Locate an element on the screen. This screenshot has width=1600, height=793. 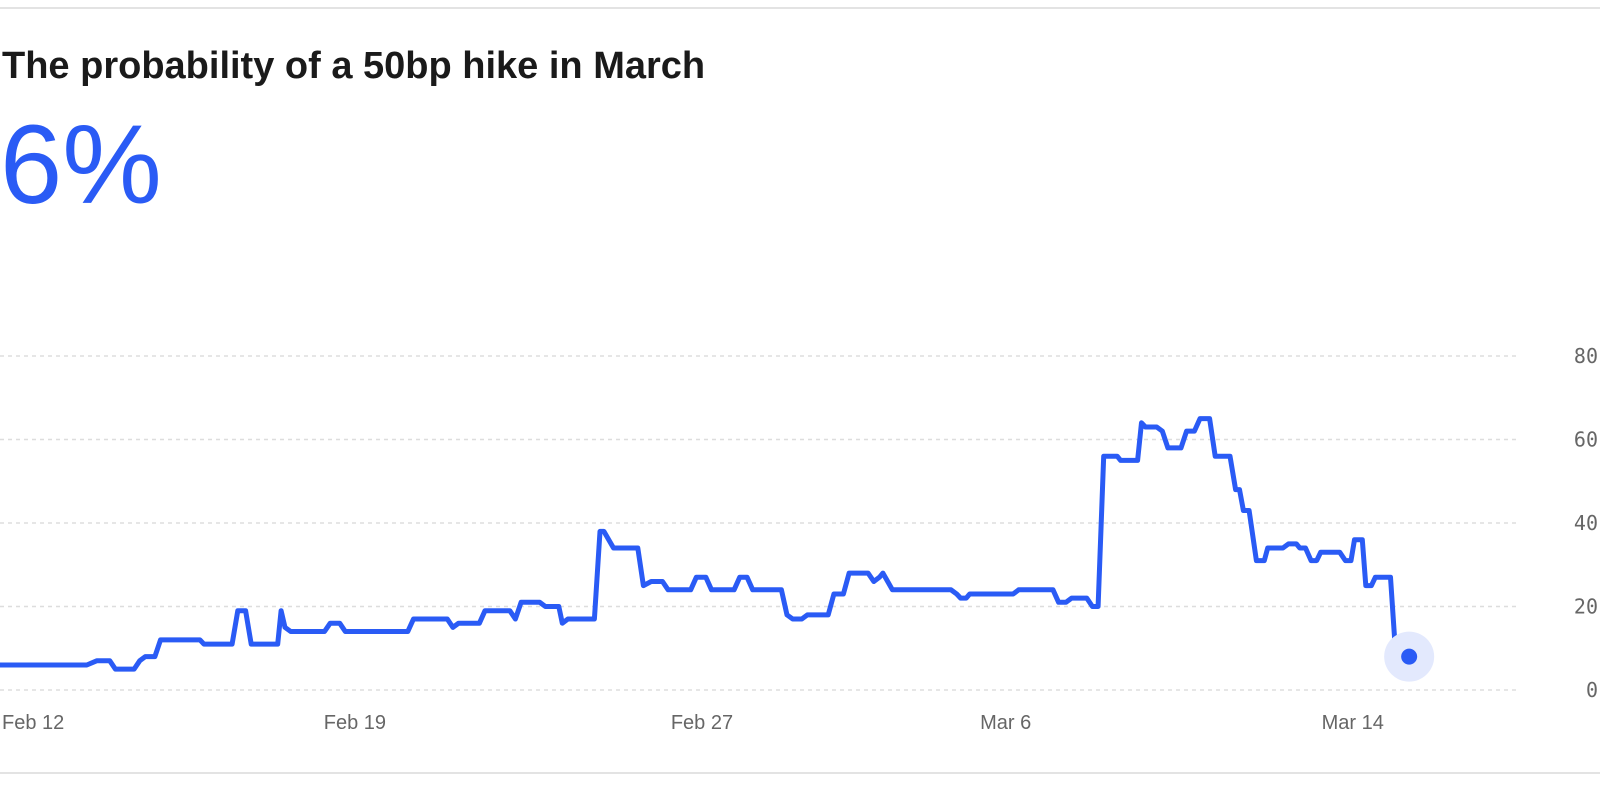
top-divider is located at coordinates (800, 8).